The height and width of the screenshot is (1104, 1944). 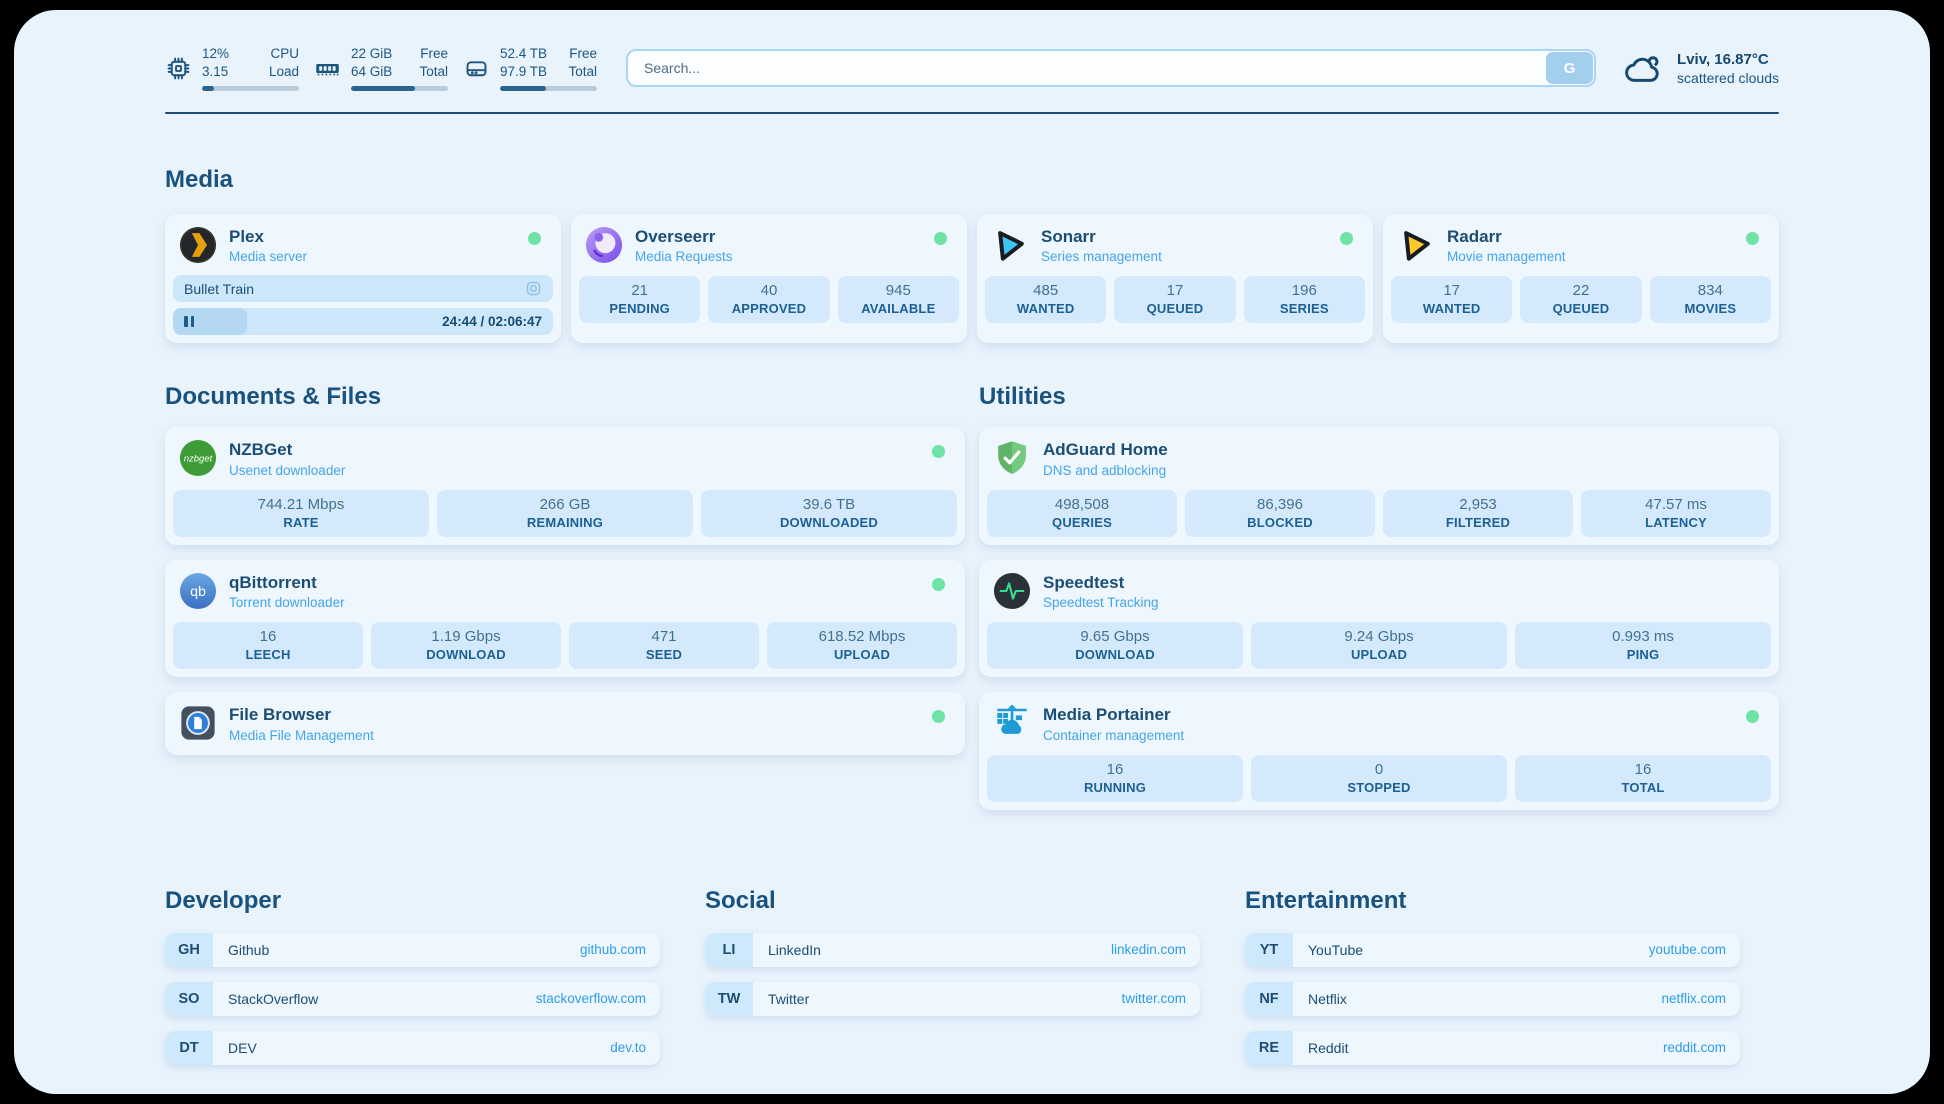 What do you see at coordinates (434, 54) in the screenshot?
I see `memory-free-label: Free` at bounding box center [434, 54].